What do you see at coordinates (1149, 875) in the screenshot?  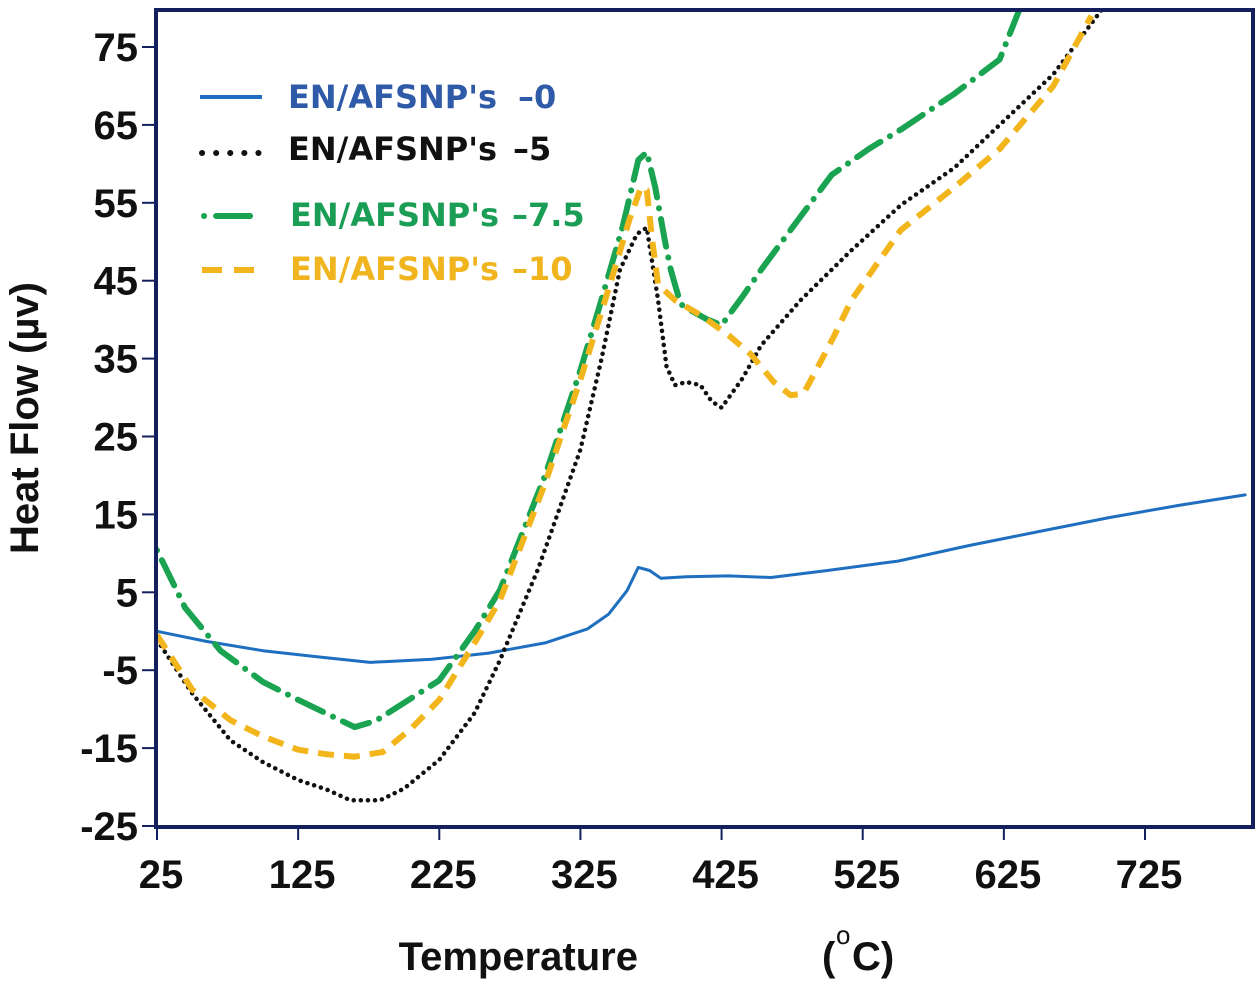 I see `x-tick-label: 725` at bounding box center [1149, 875].